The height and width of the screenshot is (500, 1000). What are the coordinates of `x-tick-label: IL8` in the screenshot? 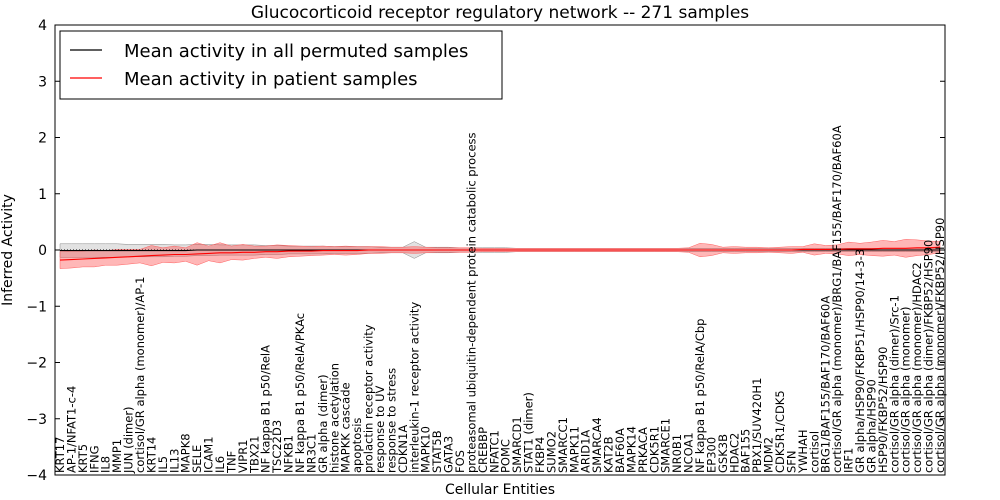 It's located at (106, 464).